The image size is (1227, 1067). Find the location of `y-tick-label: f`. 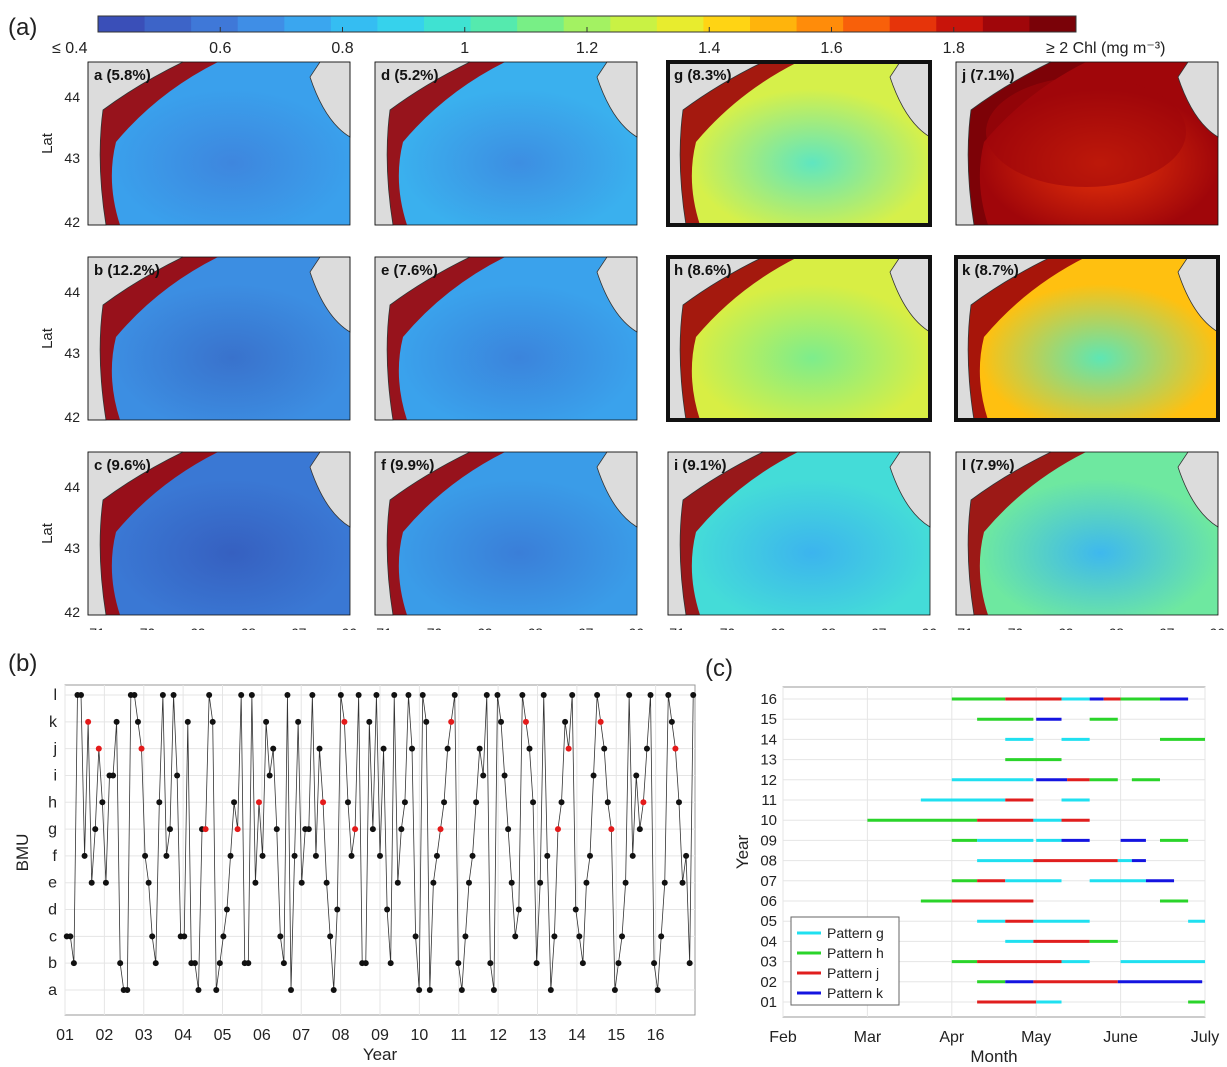

y-tick-label: f is located at coordinates (55, 856).